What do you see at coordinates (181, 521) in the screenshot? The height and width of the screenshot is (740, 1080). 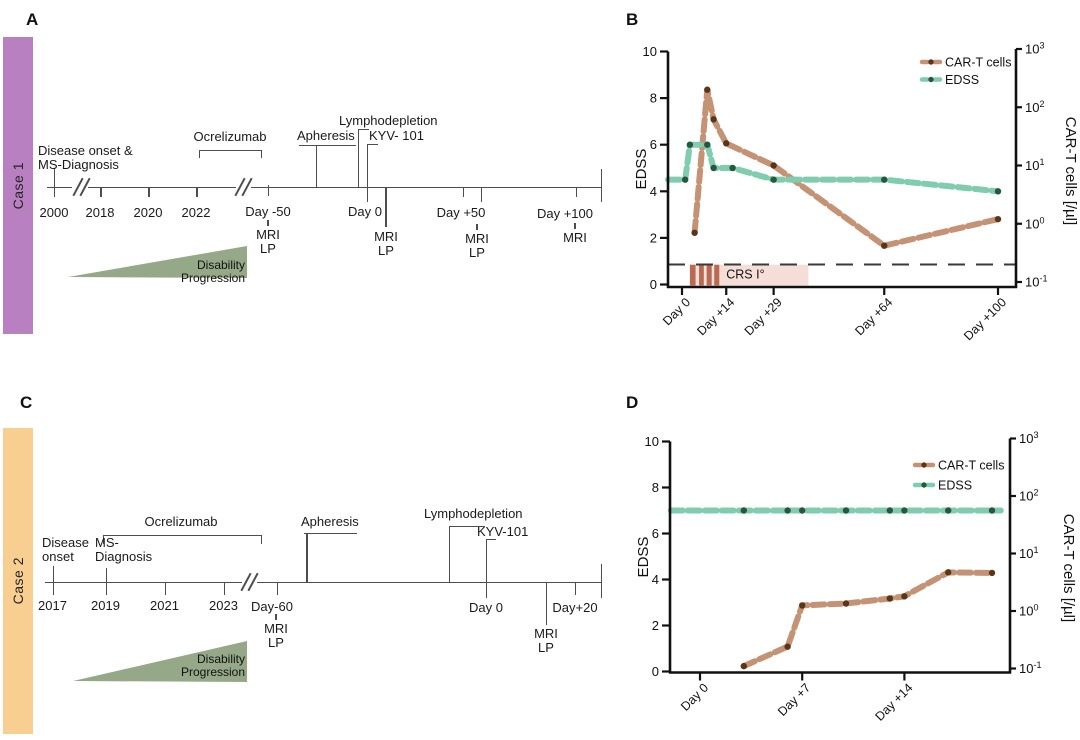 I see `case2-ocrelizumab-label: Ocrelizumab` at bounding box center [181, 521].